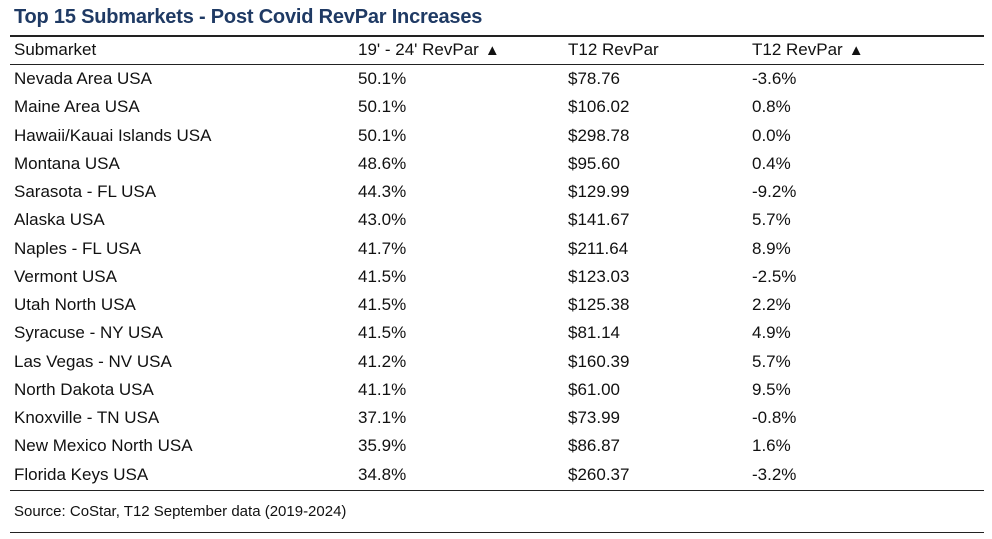  Describe the element at coordinates (382, 446) in the screenshot. I see `cell-revpar-change: 35.9%` at that location.